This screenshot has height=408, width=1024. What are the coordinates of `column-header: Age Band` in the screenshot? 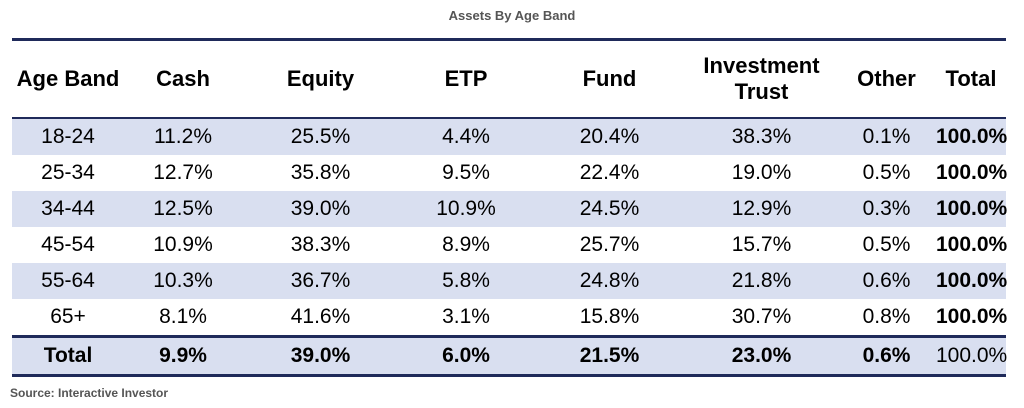 It's located at (68, 79).